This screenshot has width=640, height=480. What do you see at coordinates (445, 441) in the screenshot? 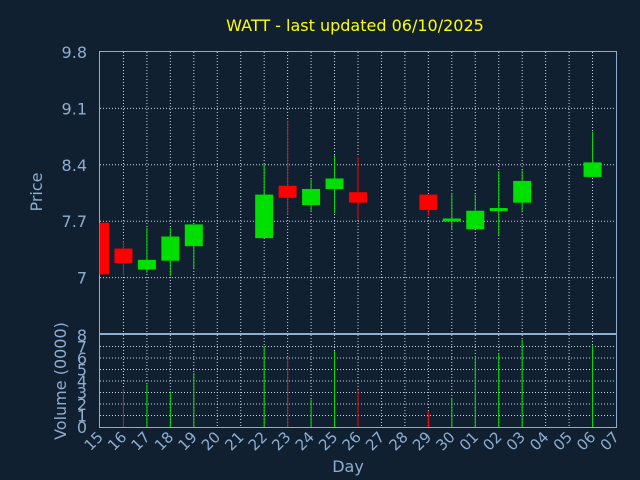
I see `x-tick-label: 30` at bounding box center [445, 441].